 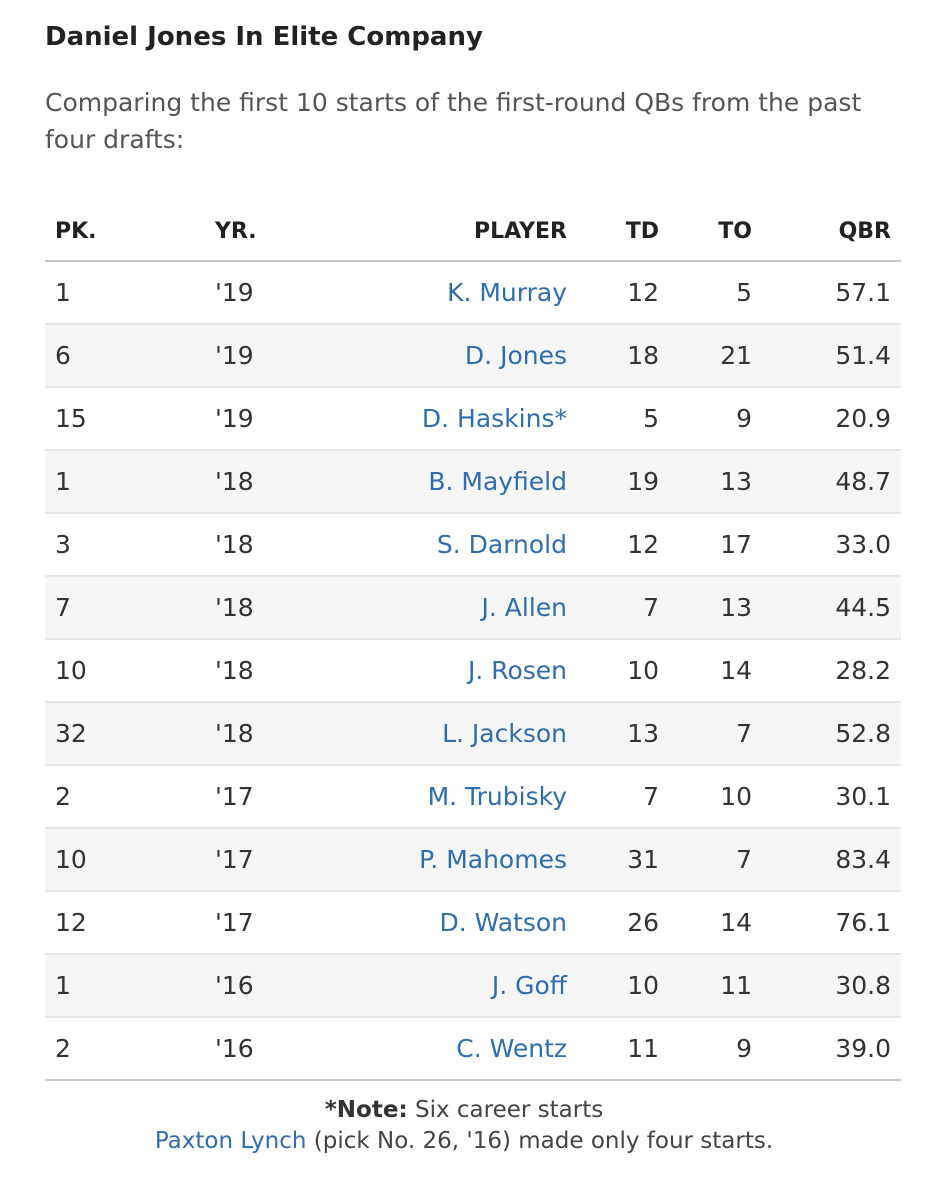 What do you see at coordinates (826, 545) in the screenshot?
I see `cell-qbr: 33.0` at bounding box center [826, 545].